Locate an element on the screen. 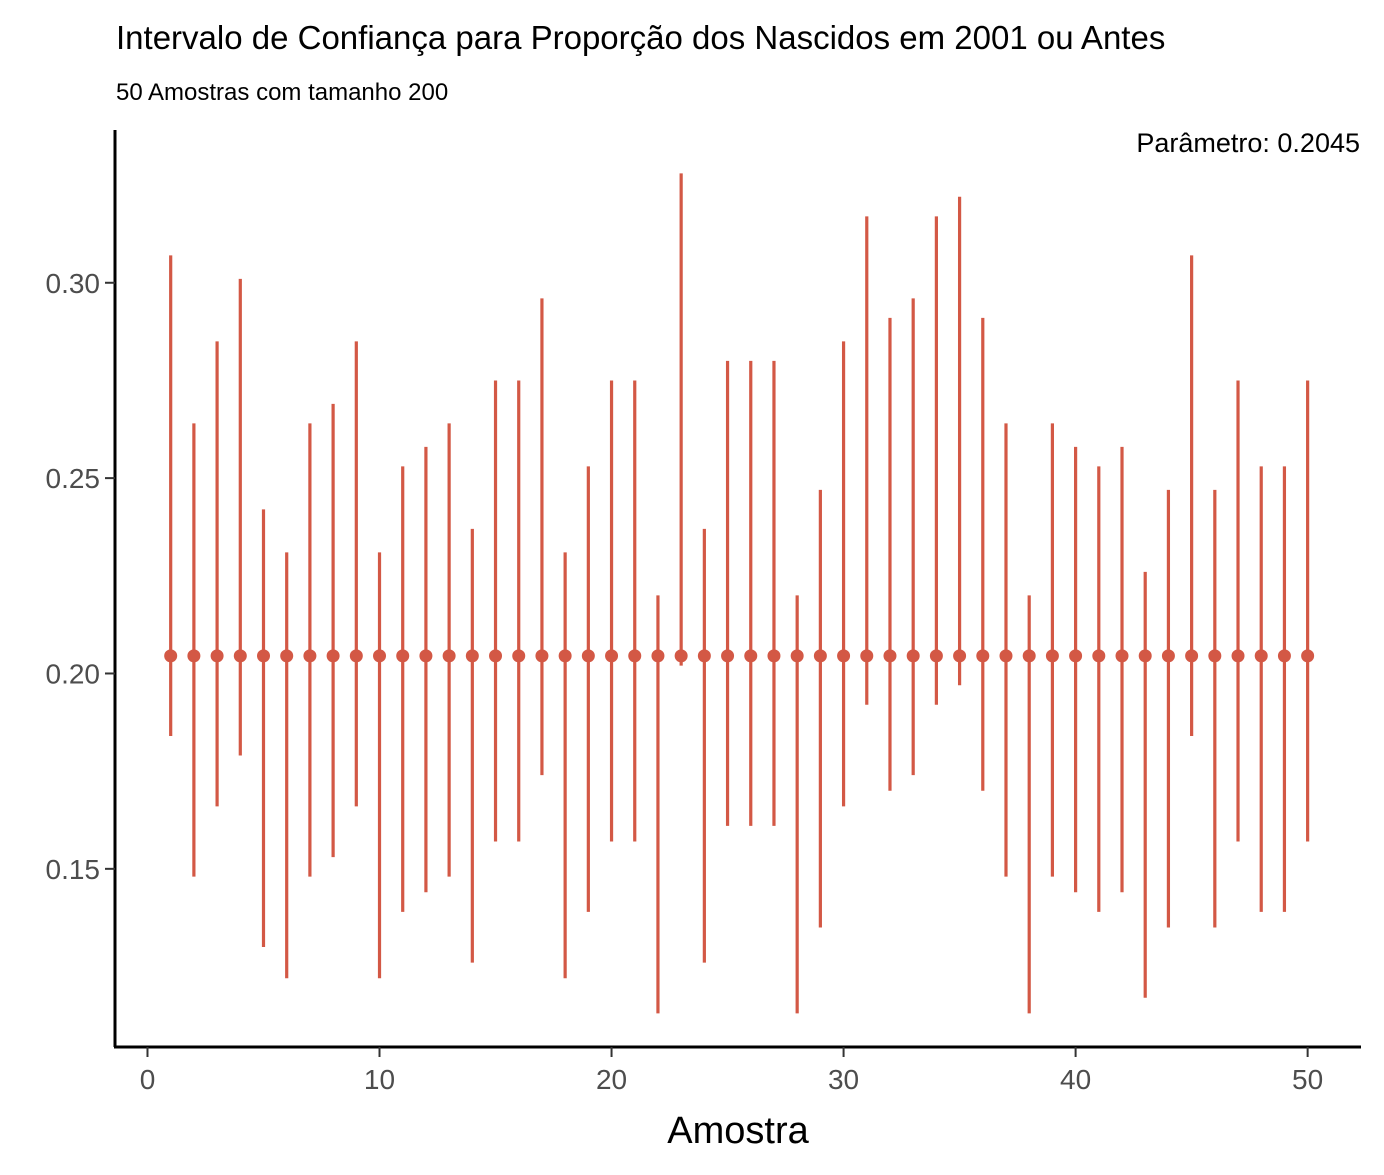 Image resolution: width=1384 pixels, height=1175 pixels. x-axis-ticks: 0 10 20 30 40 50 is located at coordinates (731, 1071).